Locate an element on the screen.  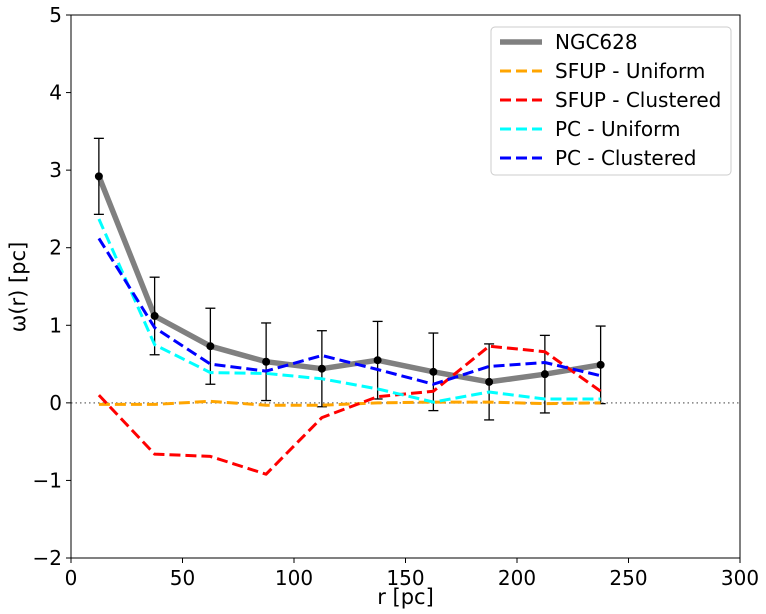
x-tick-label: 300 is located at coordinates (740, 578).